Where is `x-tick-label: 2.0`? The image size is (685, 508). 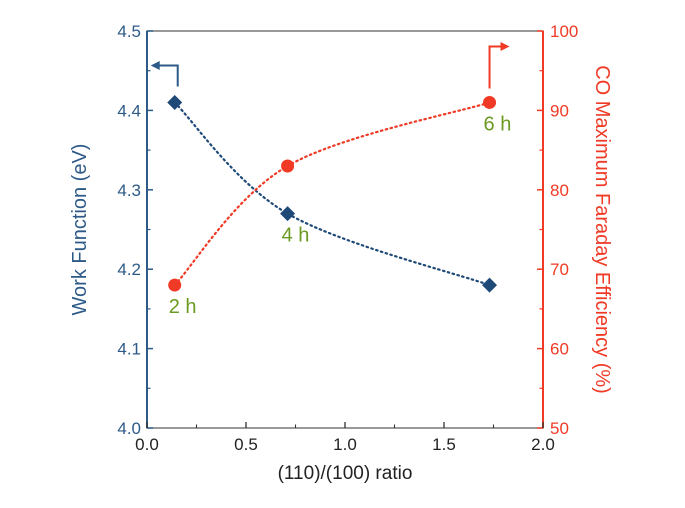
x-tick-label: 2.0 is located at coordinates (543, 444).